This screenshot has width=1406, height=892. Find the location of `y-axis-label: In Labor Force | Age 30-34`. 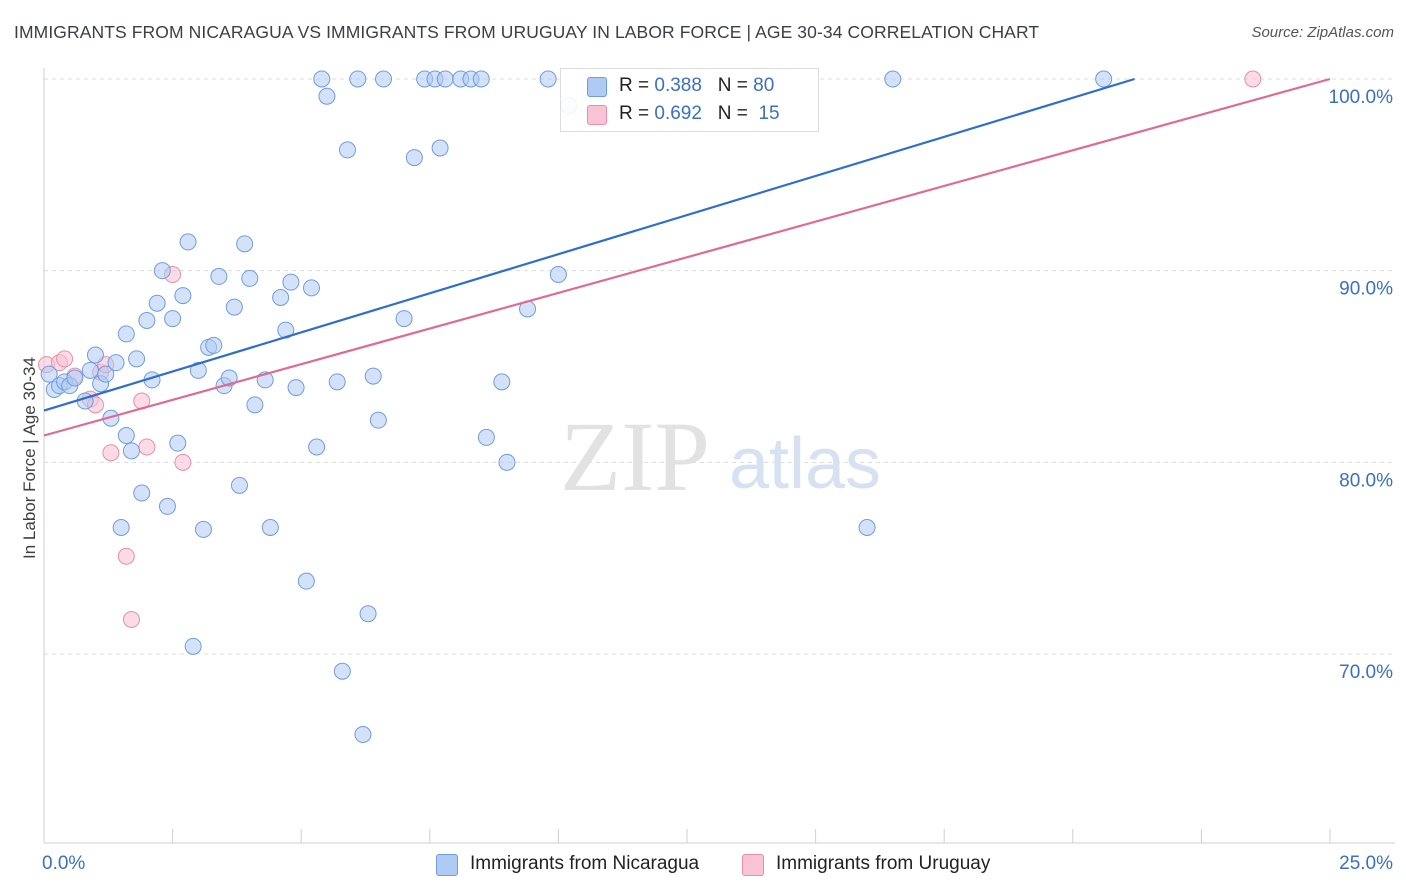

y-axis-label: In Labor Force | Age 30-34 is located at coordinates (29, 458).